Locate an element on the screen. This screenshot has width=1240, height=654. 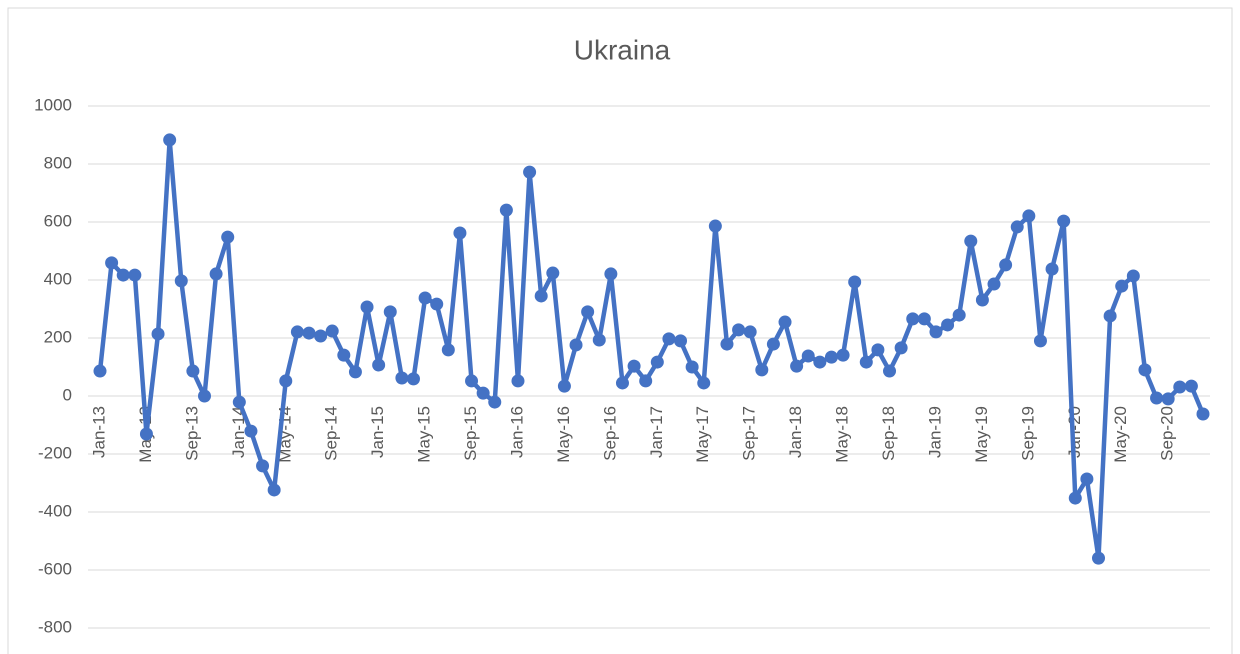
x-tick-label: Jan-13 is located at coordinates (98, 432).